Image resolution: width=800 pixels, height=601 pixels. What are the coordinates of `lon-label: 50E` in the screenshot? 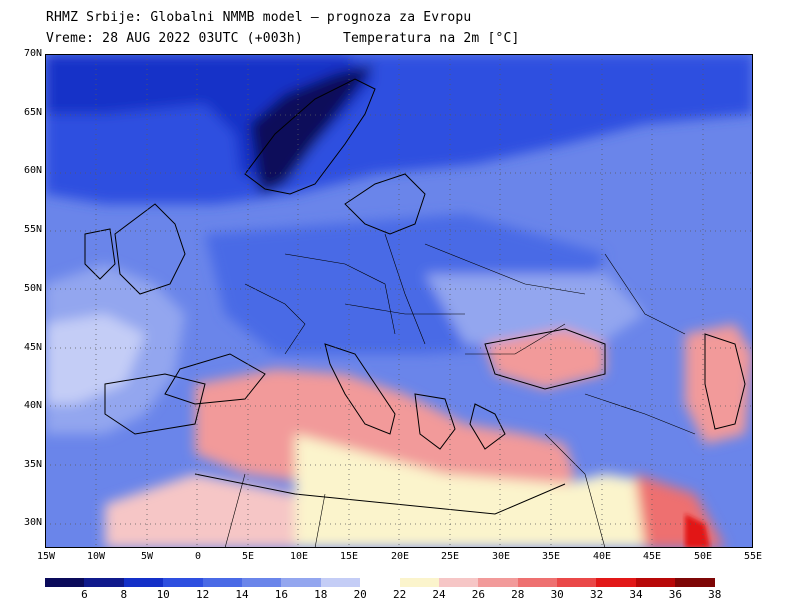 It's located at (703, 556).